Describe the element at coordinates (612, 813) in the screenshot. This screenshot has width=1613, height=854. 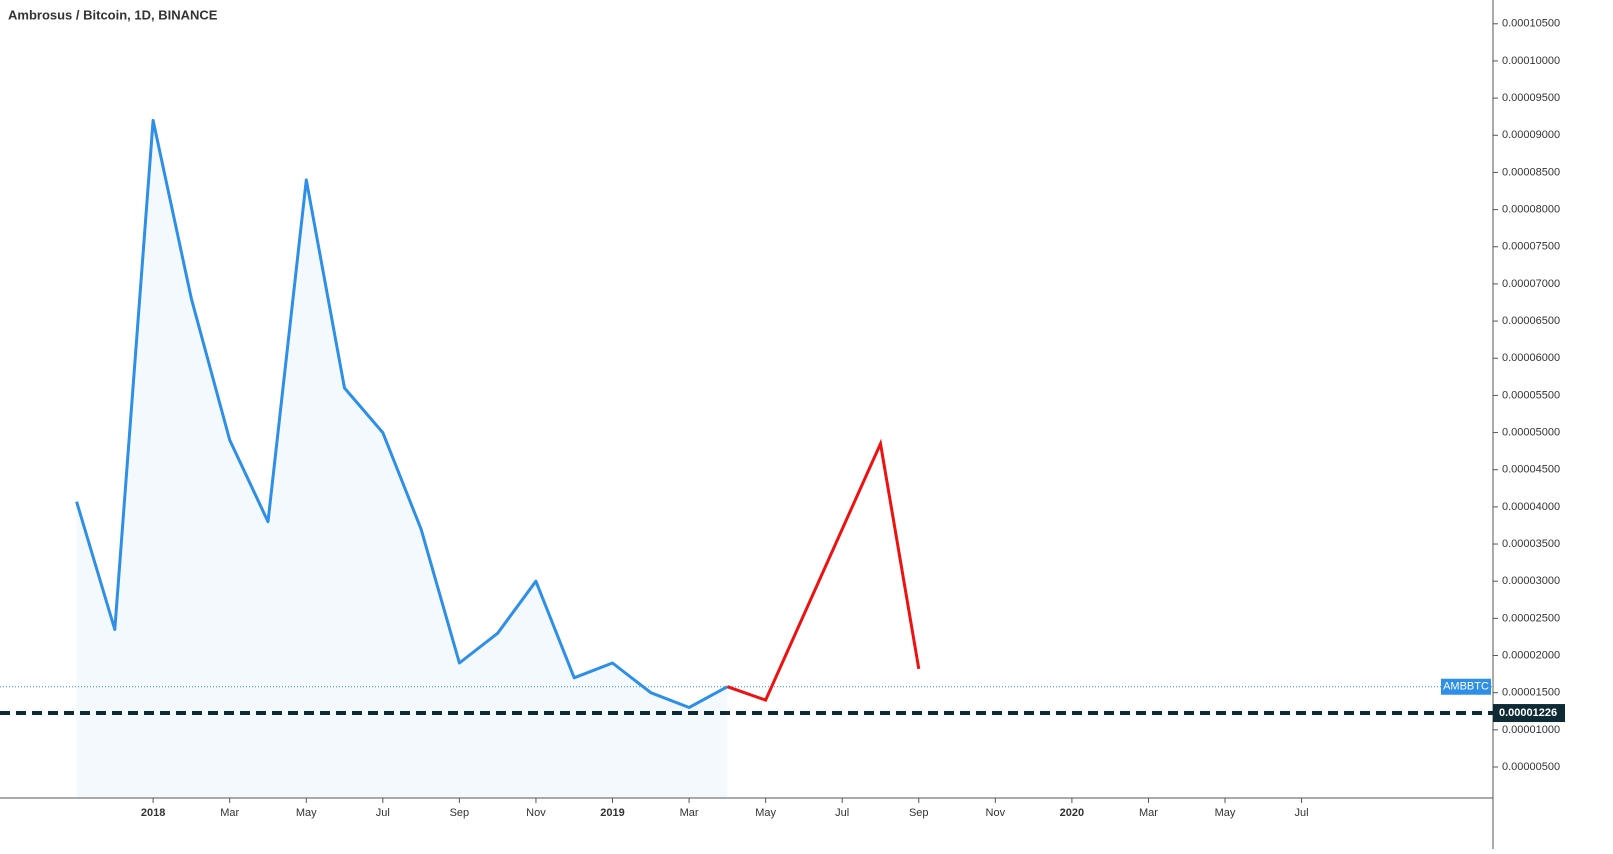
I see `x-tick-label: 2019` at that location.